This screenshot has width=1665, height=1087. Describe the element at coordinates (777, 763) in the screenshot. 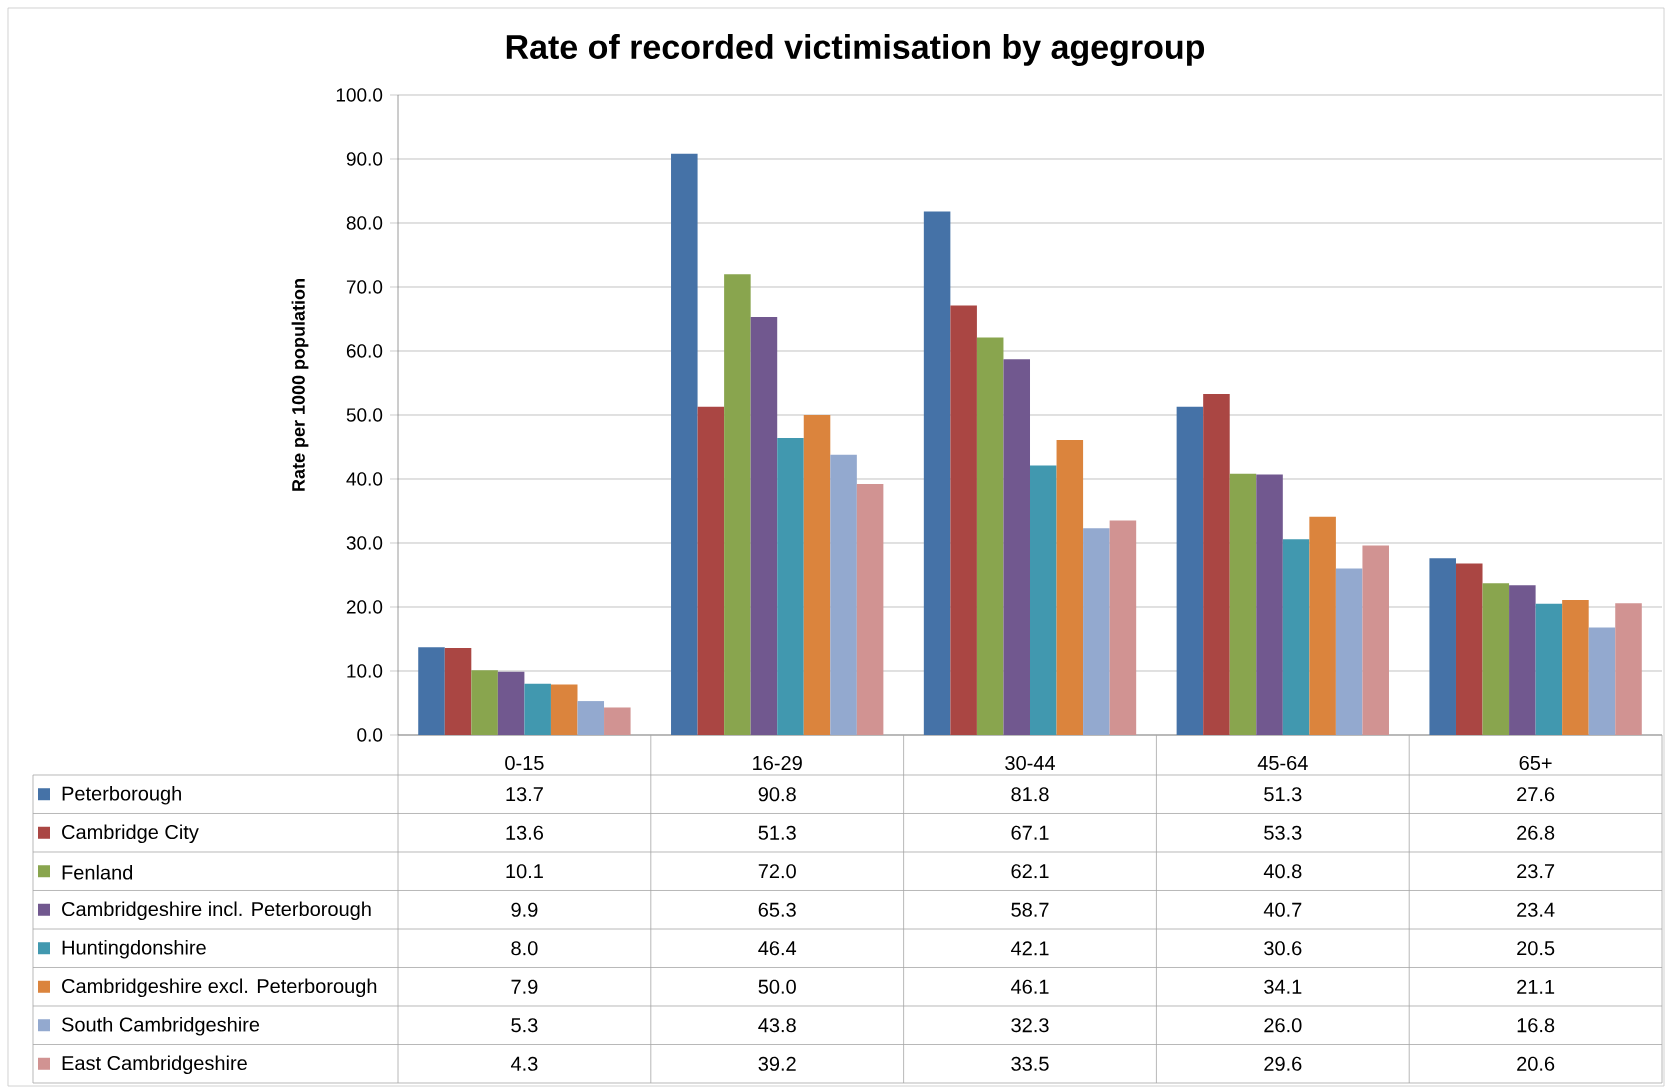

I see `x-tick-label: 16-29` at that location.